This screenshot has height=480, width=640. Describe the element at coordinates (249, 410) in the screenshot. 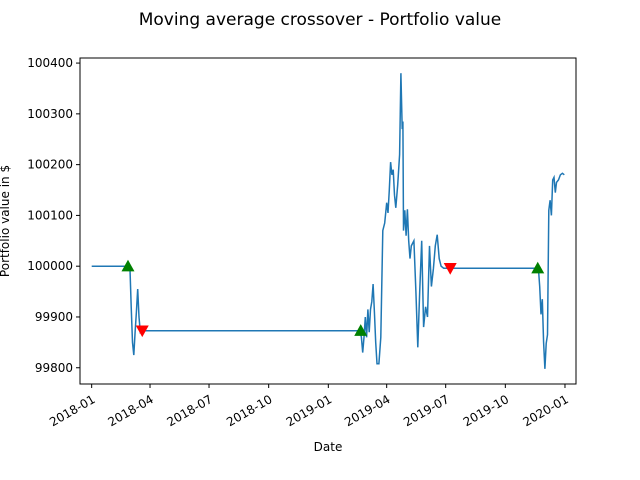

I see `x-tick-label: 2018-10` at that location.